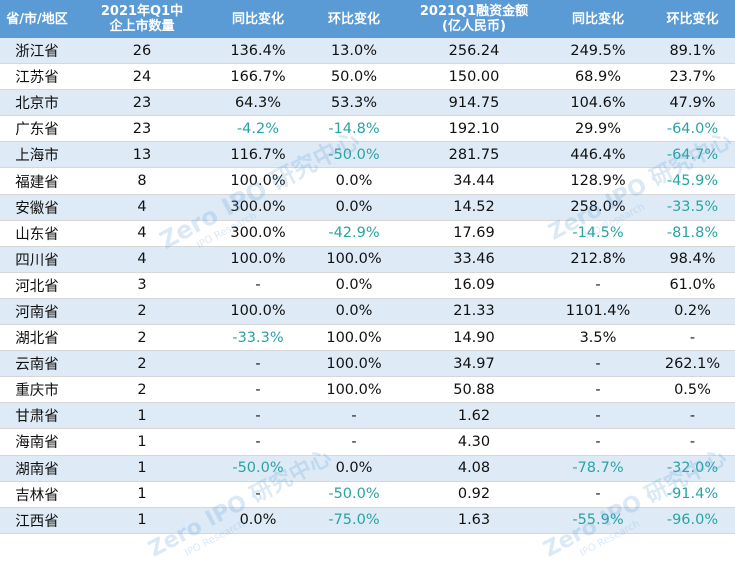  I want to click on table-row: 上海市 13 116.7% -50.0% 281.75 446.4% -64.7%, so click(367, 155).